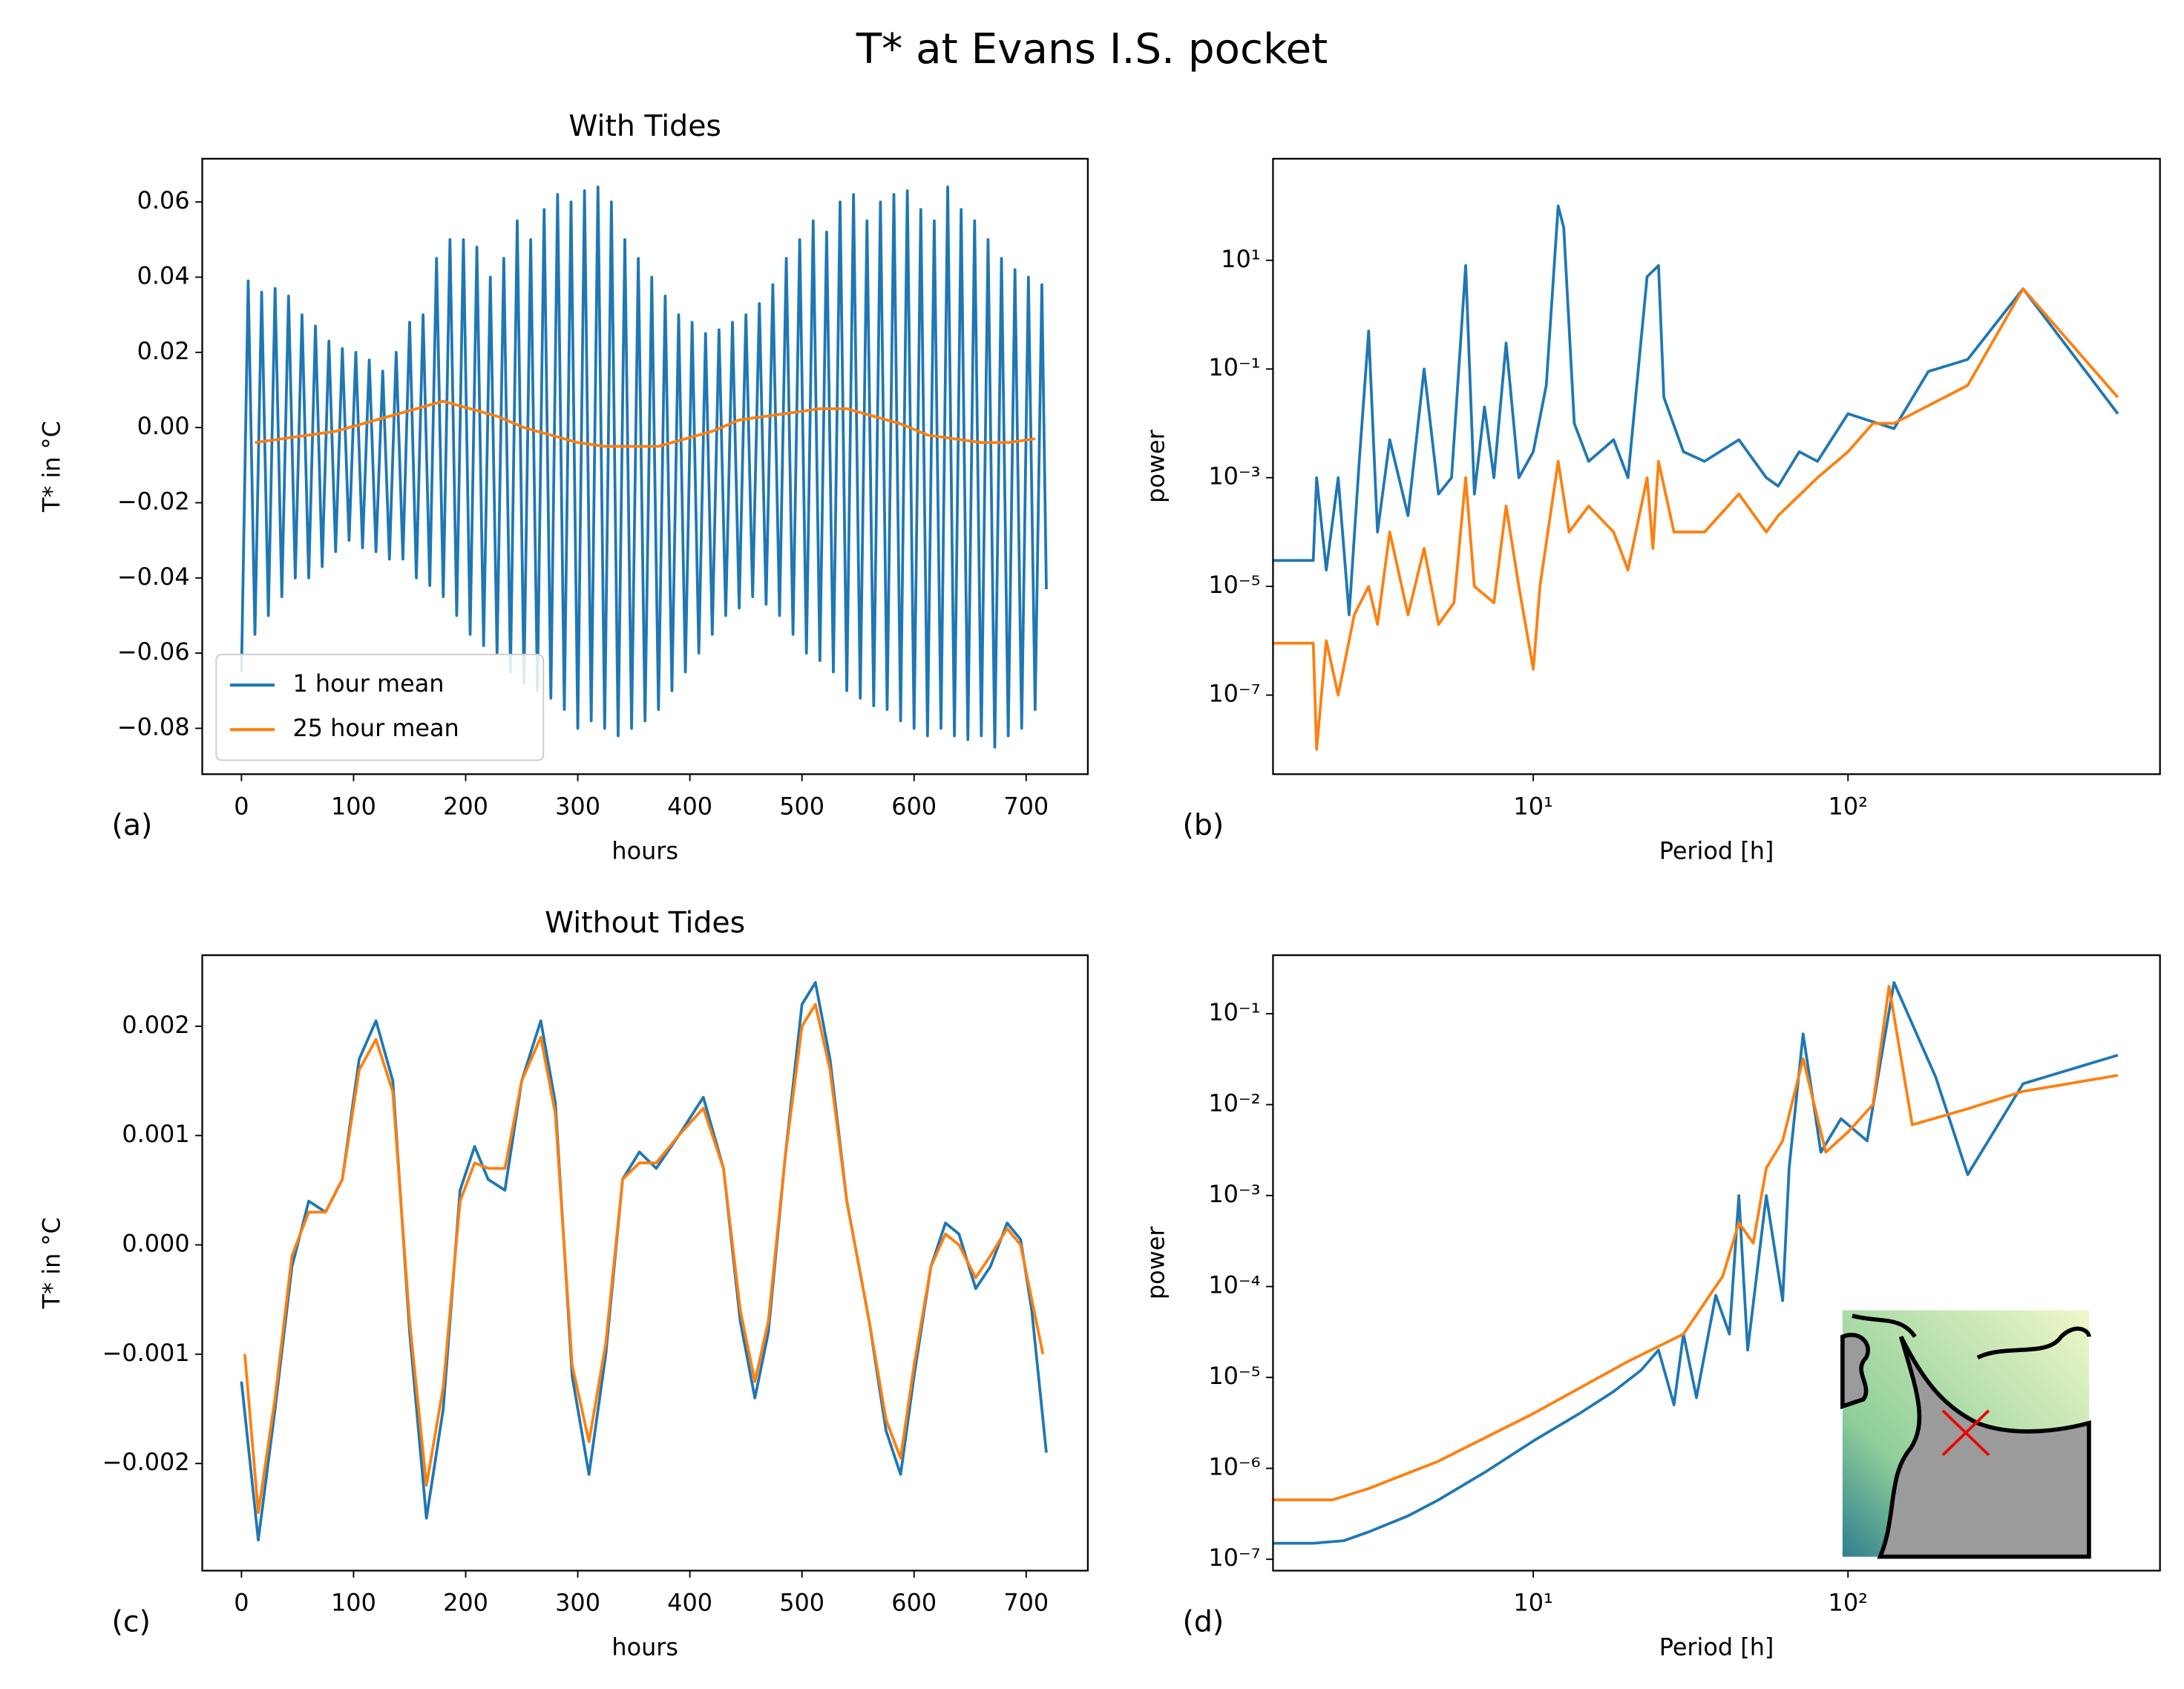 The width and height of the screenshot is (2184, 1689). I want to click on panel-label: (c), so click(132, 1622).